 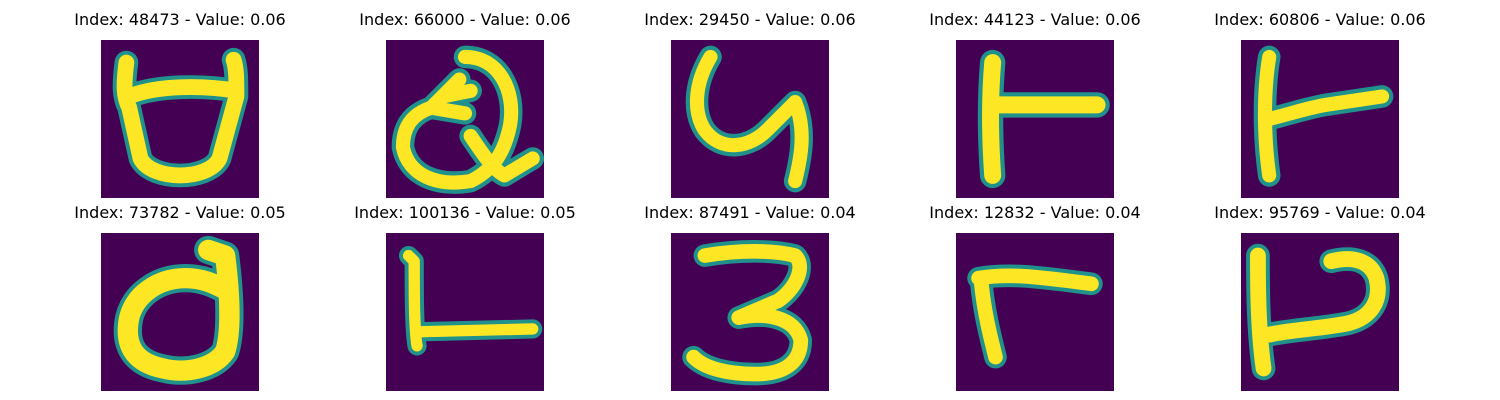 I want to click on panel-10: Index: 95769 - Value: 0.04, so click(x=1320, y=295).